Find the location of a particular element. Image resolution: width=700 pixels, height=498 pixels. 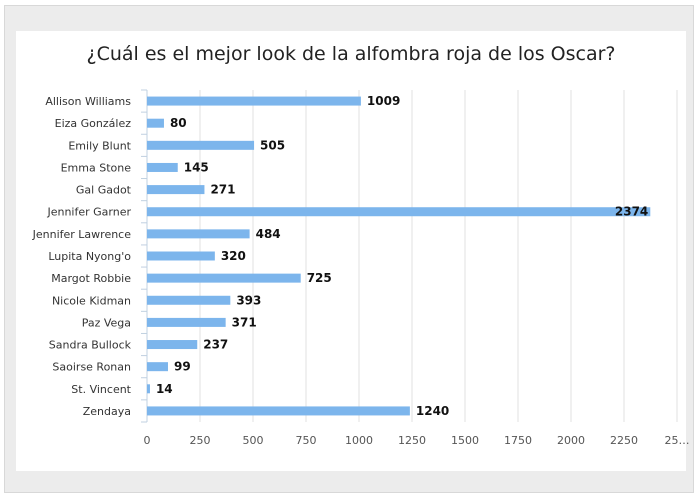

x-tick-label: 1500 is located at coordinates (465, 440).